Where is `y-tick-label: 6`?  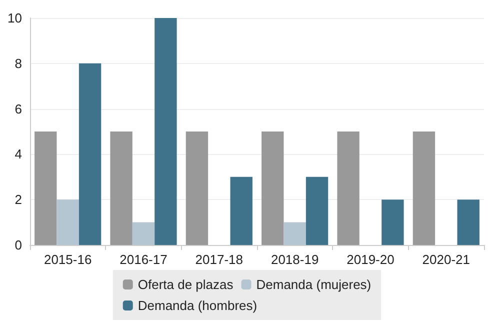
y-tick-label: 6 is located at coordinates (18, 108).